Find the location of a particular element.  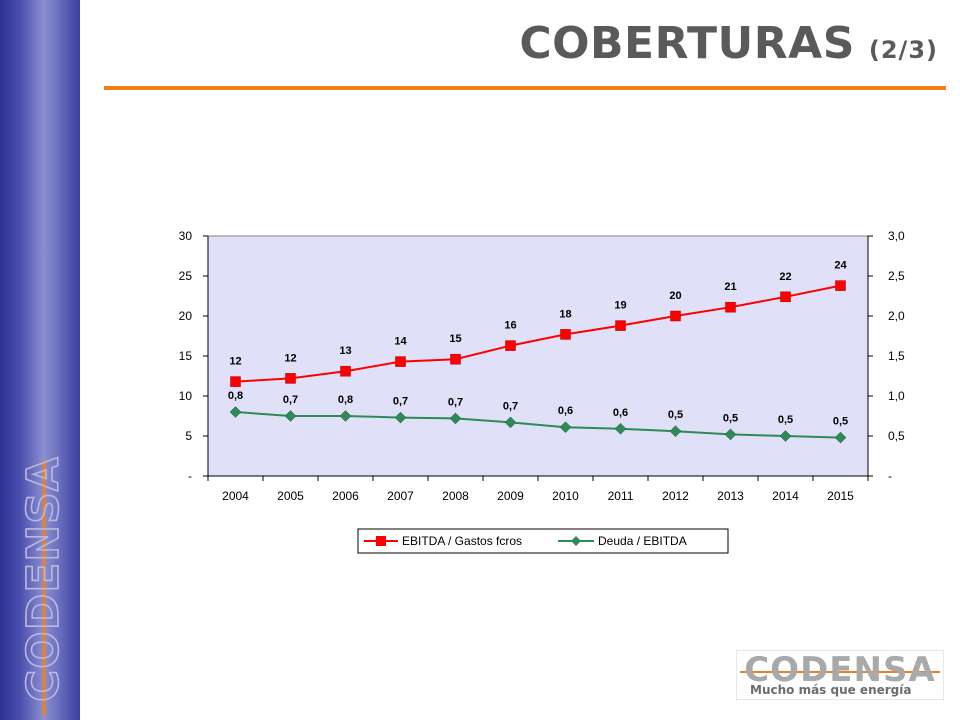

data-label: 24 is located at coordinates (840, 266).